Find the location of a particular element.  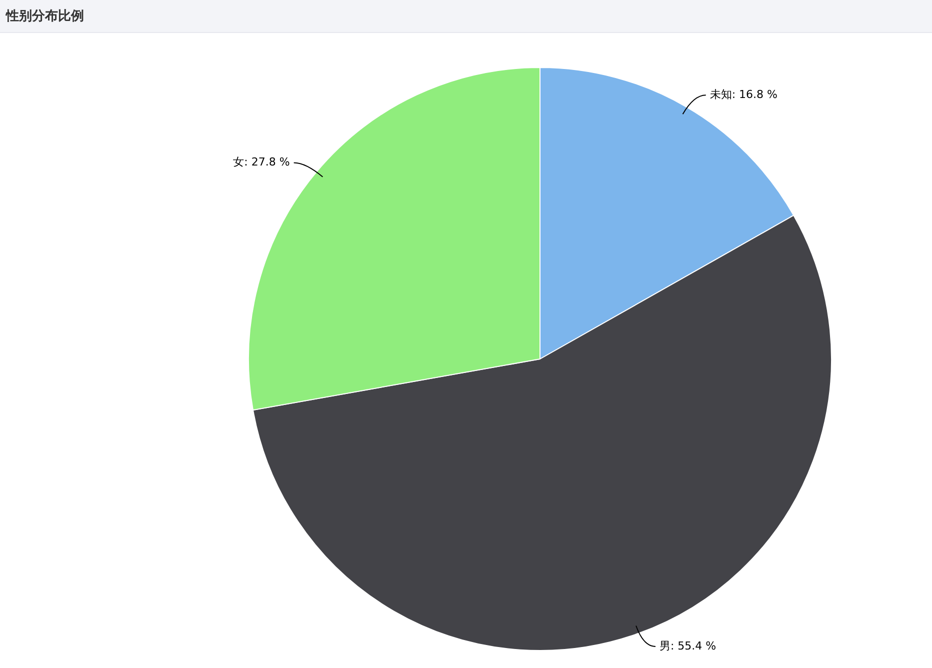

text: 性别分布比例 is located at coordinates (466, 16).